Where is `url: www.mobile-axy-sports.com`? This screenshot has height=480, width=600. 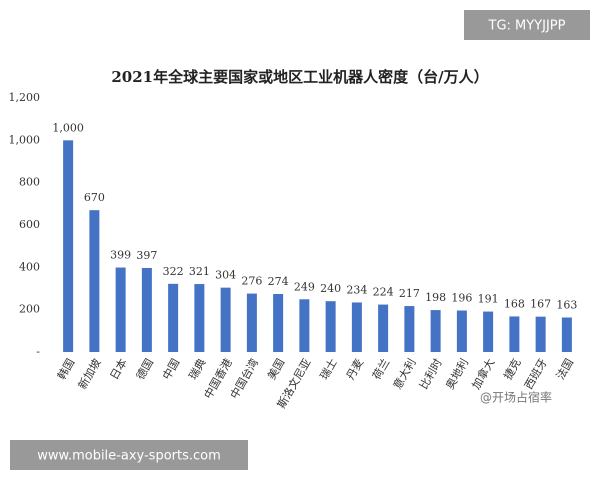
url: www.mobile-axy-sports.com is located at coordinates (129, 456).